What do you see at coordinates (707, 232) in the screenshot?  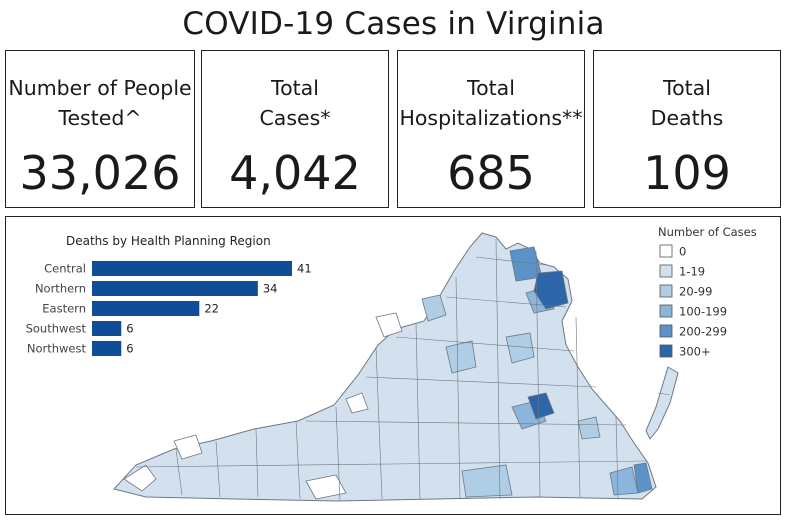 I see `legend-title: Number of Cases` at bounding box center [707, 232].